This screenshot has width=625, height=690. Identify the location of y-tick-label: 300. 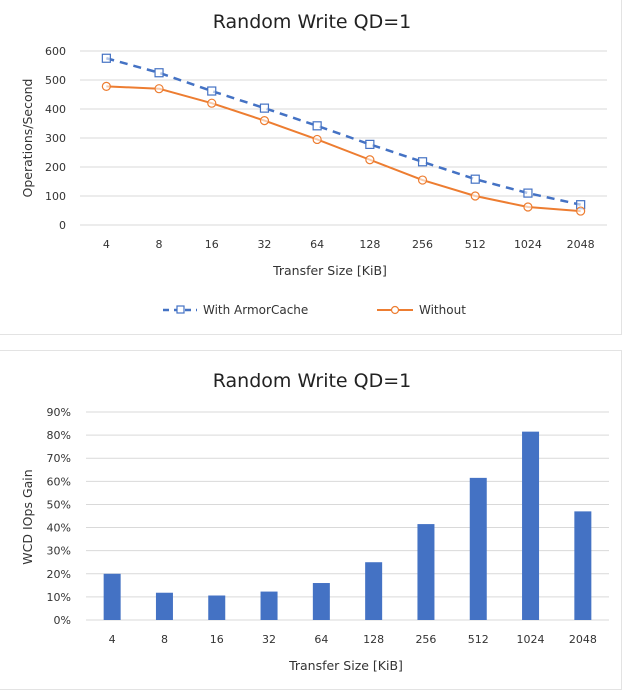
(55, 138).